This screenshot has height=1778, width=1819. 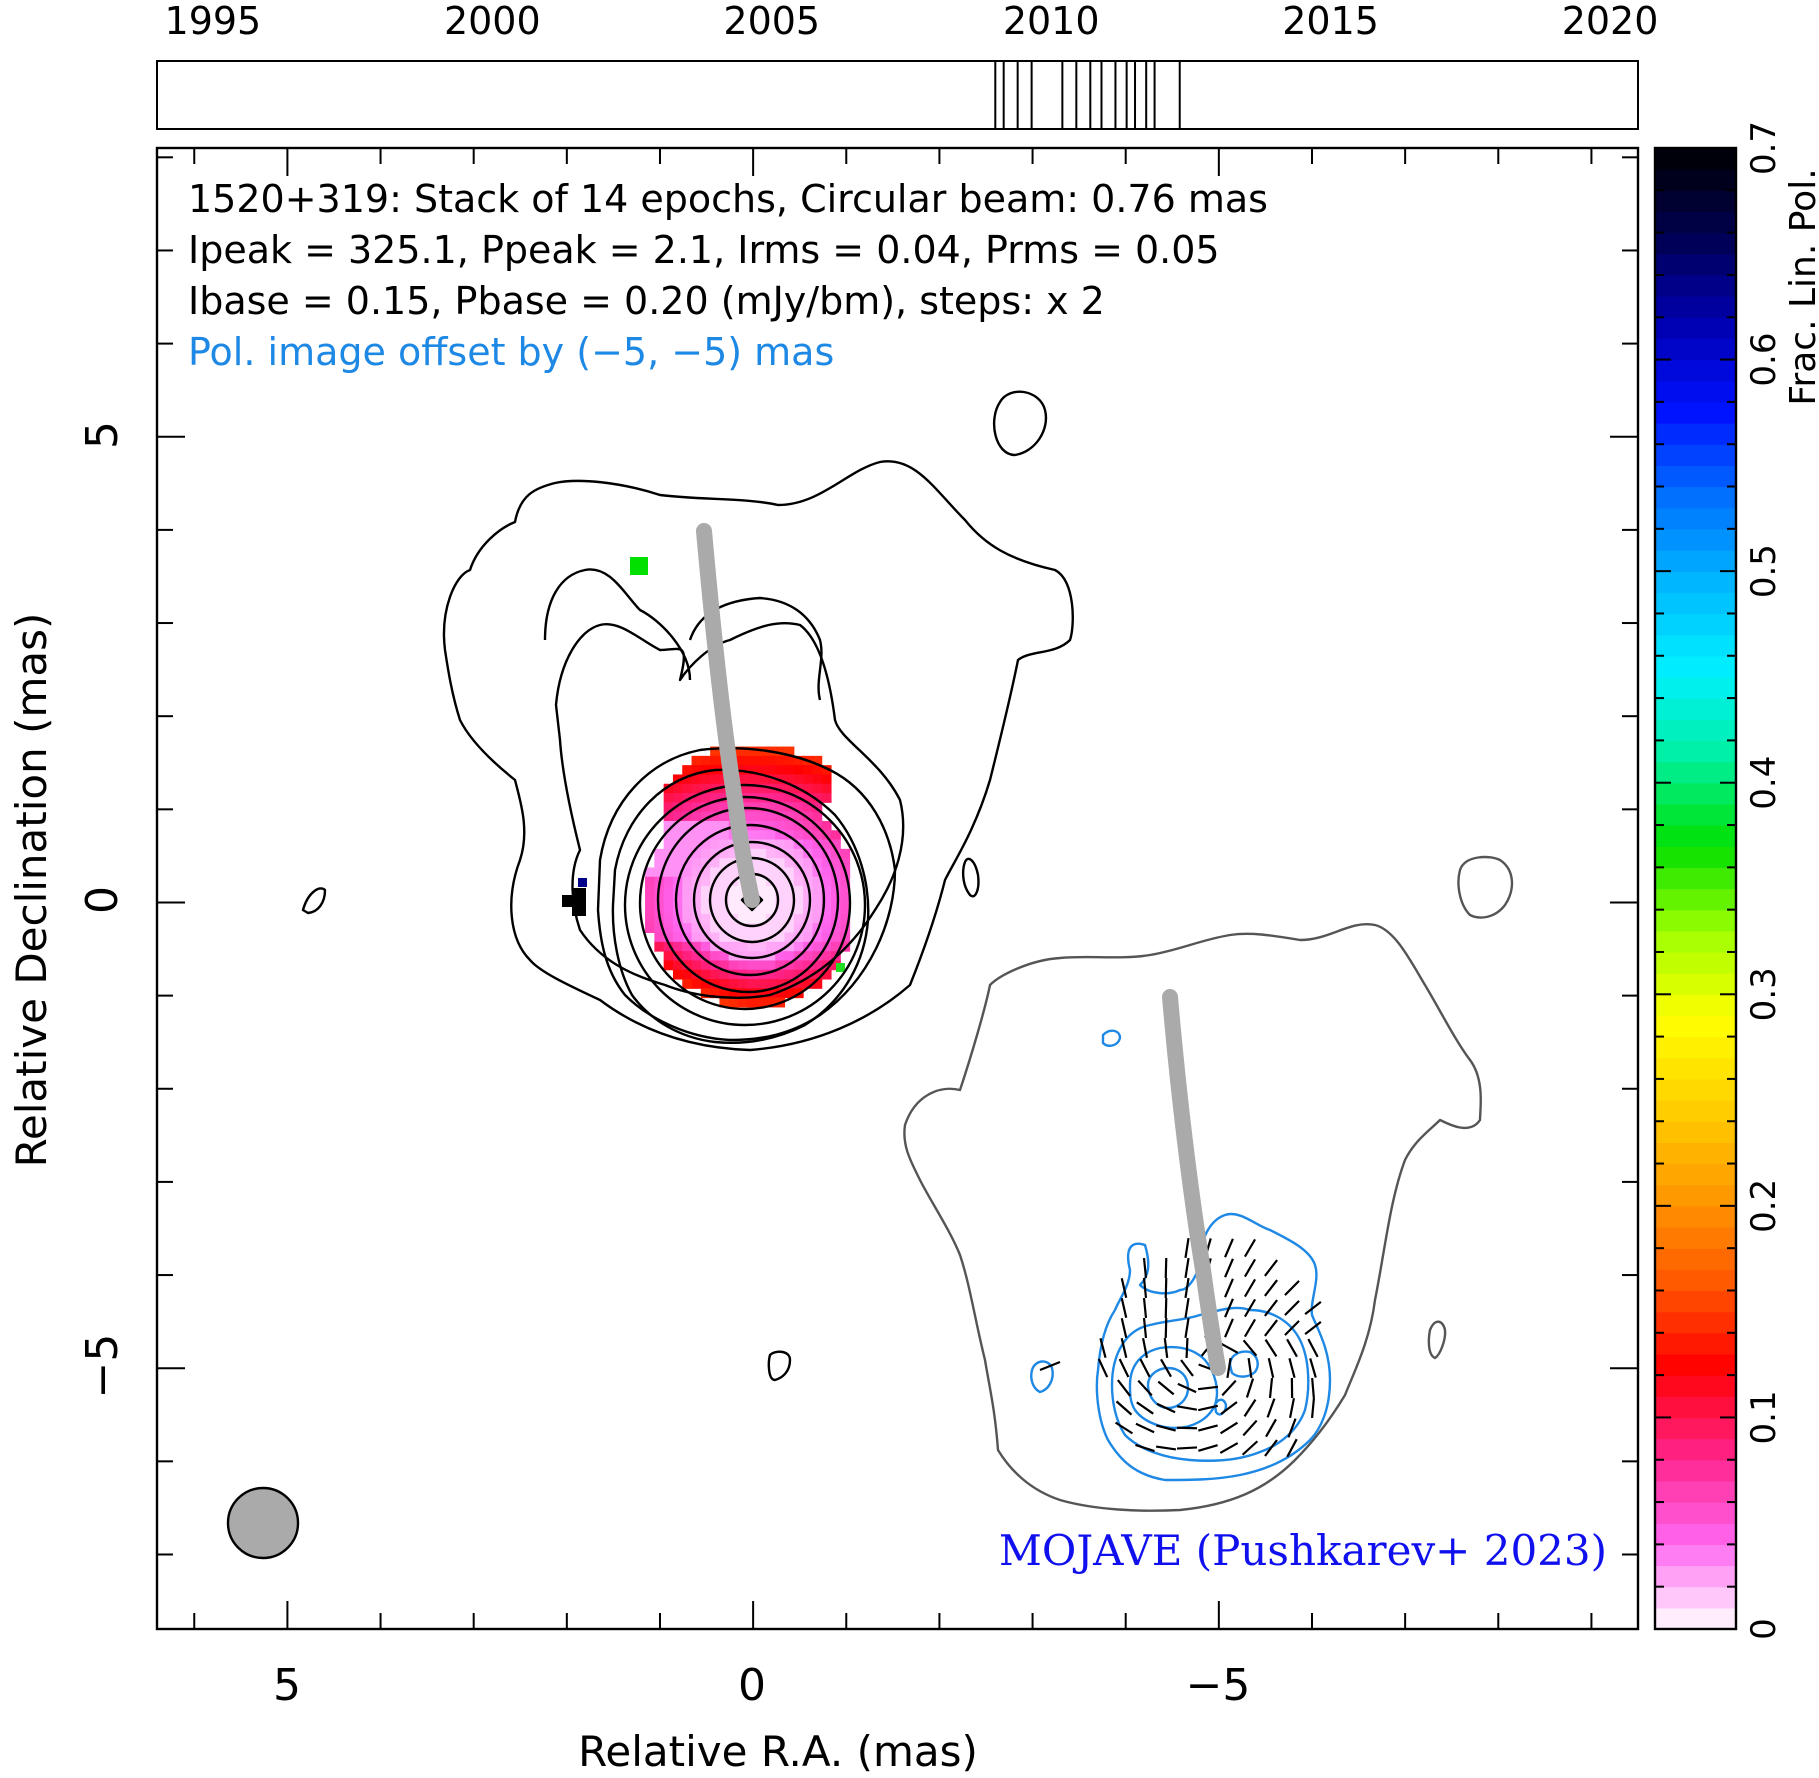 I want to click on timeline-year-label: 2010, so click(x=1051, y=21).